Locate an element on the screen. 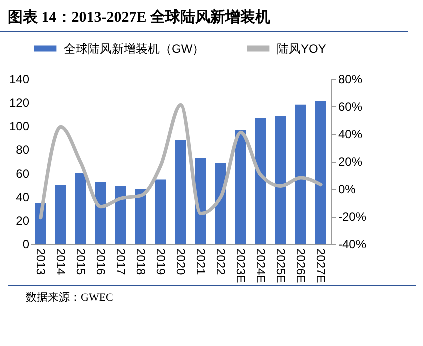 This screenshot has width=423, height=346. x-tick-label: 2023E is located at coordinates (241, 266).